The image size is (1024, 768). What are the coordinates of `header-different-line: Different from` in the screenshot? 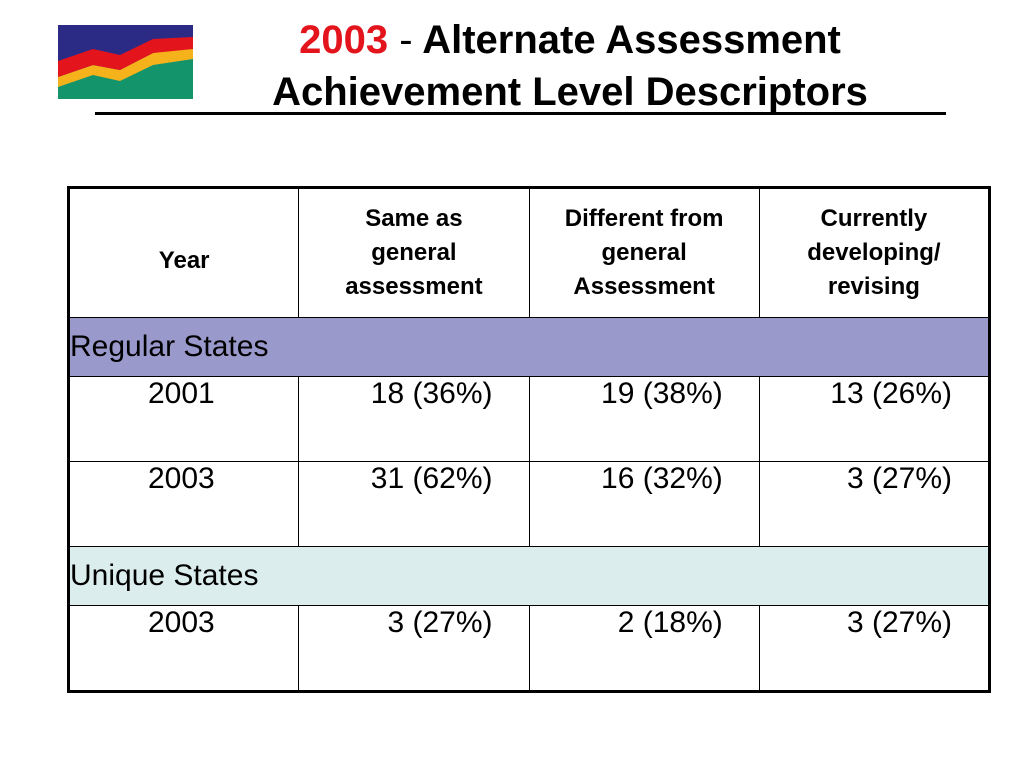 It's located at (644, 218).